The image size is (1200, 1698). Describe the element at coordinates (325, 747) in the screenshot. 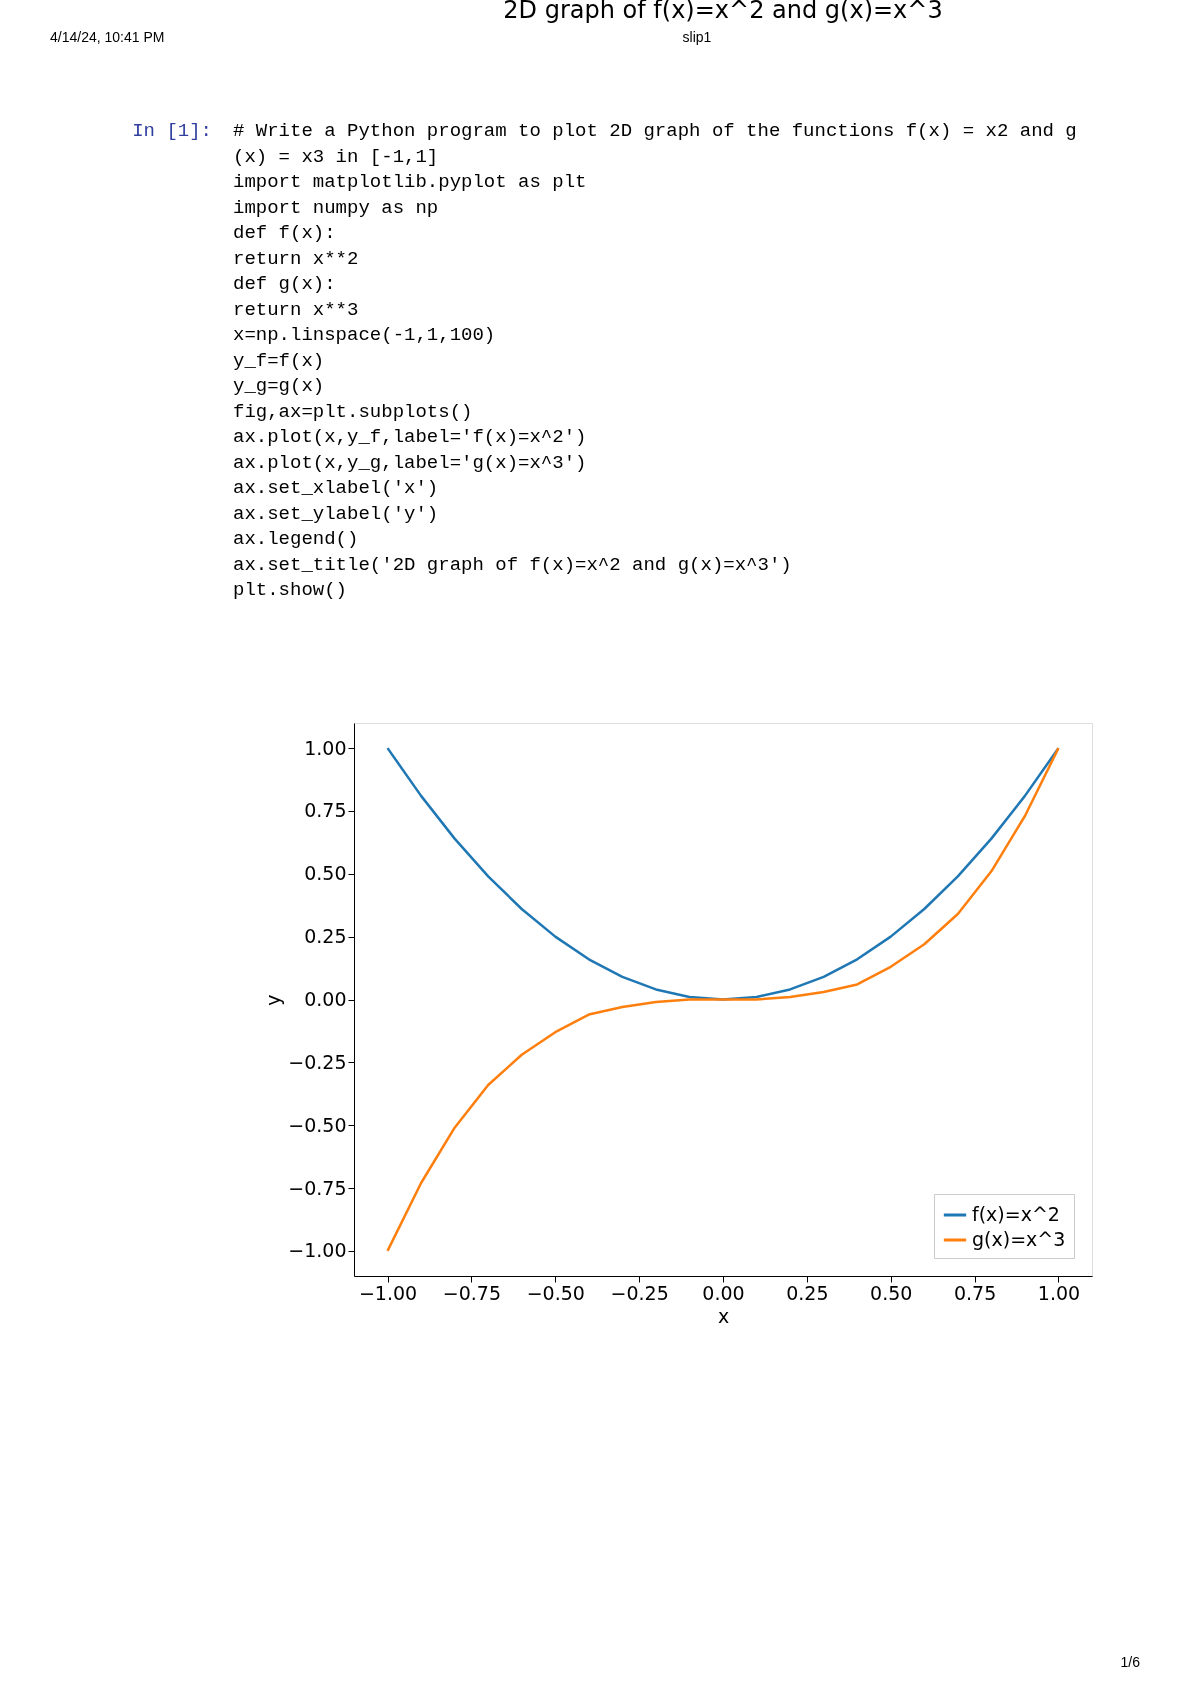

I see `y-tick-label: 1.00` at that location.